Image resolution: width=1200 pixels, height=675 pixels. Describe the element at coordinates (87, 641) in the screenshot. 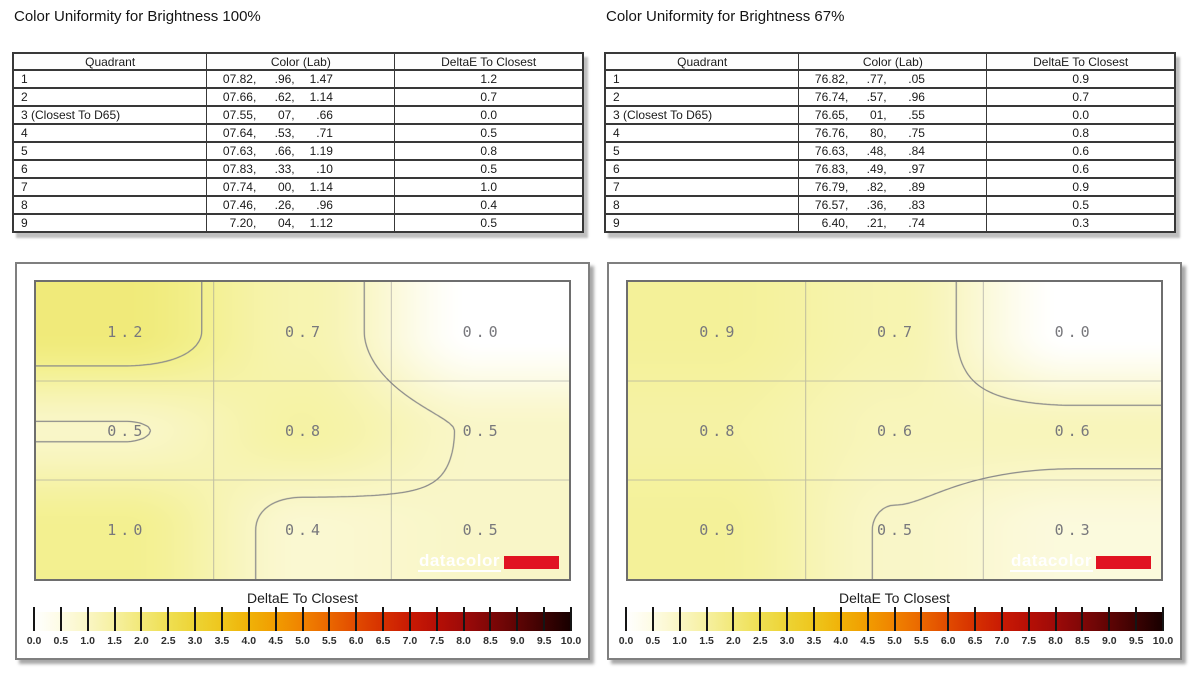

I see `colorbar-tick-label: 1.0` at that location.